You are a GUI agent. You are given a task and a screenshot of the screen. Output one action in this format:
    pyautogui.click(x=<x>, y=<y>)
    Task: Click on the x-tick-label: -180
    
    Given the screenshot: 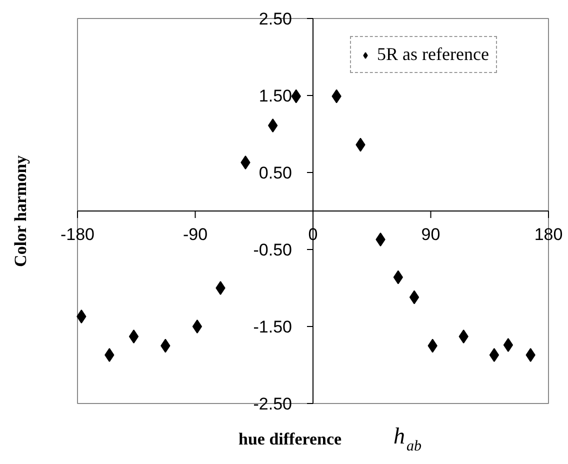 What is the action you would take?
    pyautogui.click(x=77, y=234)
    